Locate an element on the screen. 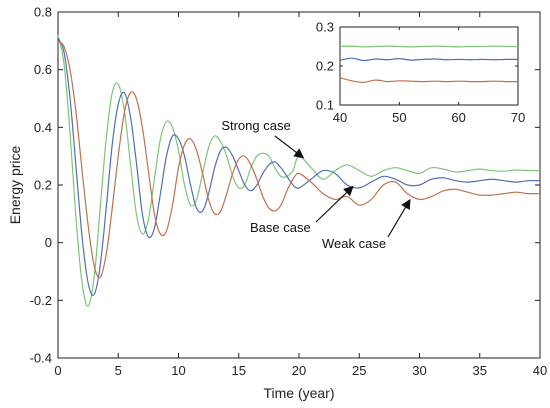 This screenshot has width=550, height=408. y-tick-label: 0.6 is located at coordinates (43, 69).